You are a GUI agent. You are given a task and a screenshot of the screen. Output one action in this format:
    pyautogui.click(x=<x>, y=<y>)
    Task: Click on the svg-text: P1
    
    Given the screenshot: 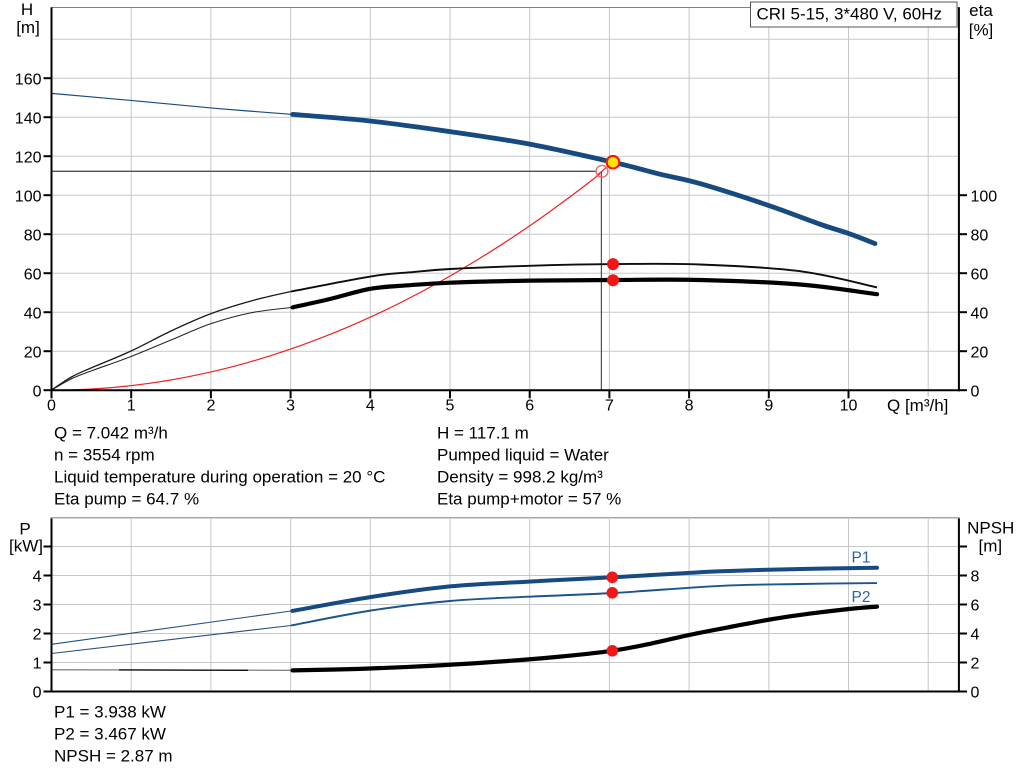 What is the action you would take?
    pyautogui.click(x=861, y=558)
    